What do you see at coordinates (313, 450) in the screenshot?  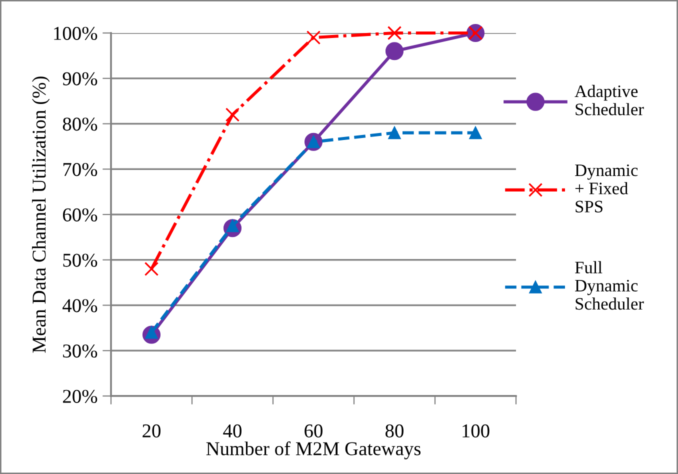 I see `x-axis-title: Number of M2M Gateways` at bounding box center [313, 450].